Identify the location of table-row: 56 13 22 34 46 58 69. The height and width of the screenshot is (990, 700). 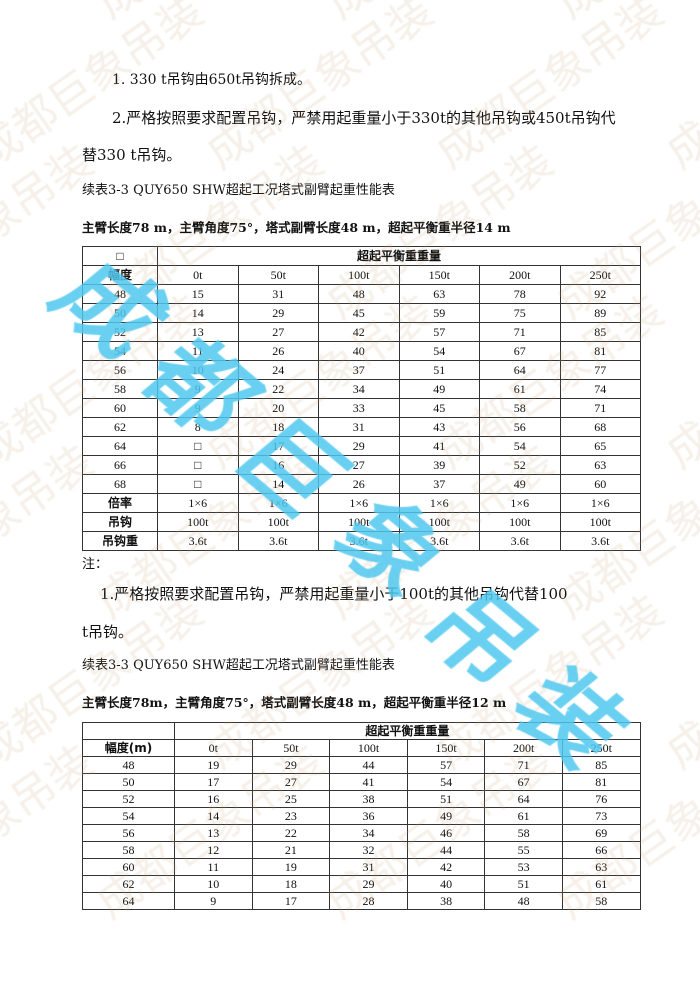
(361, 833).